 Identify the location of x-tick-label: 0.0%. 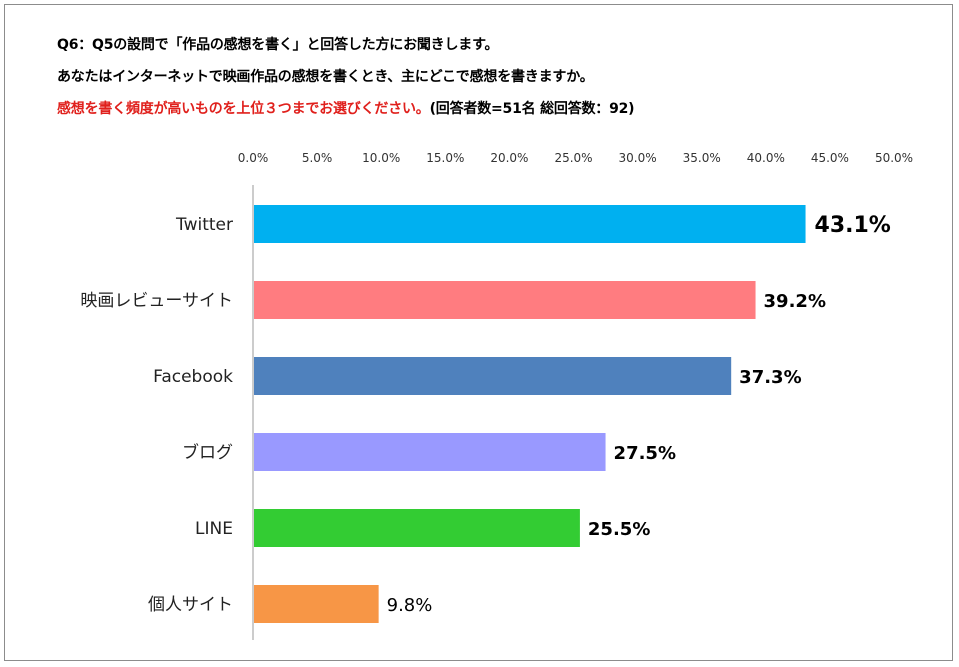
(253, 158).